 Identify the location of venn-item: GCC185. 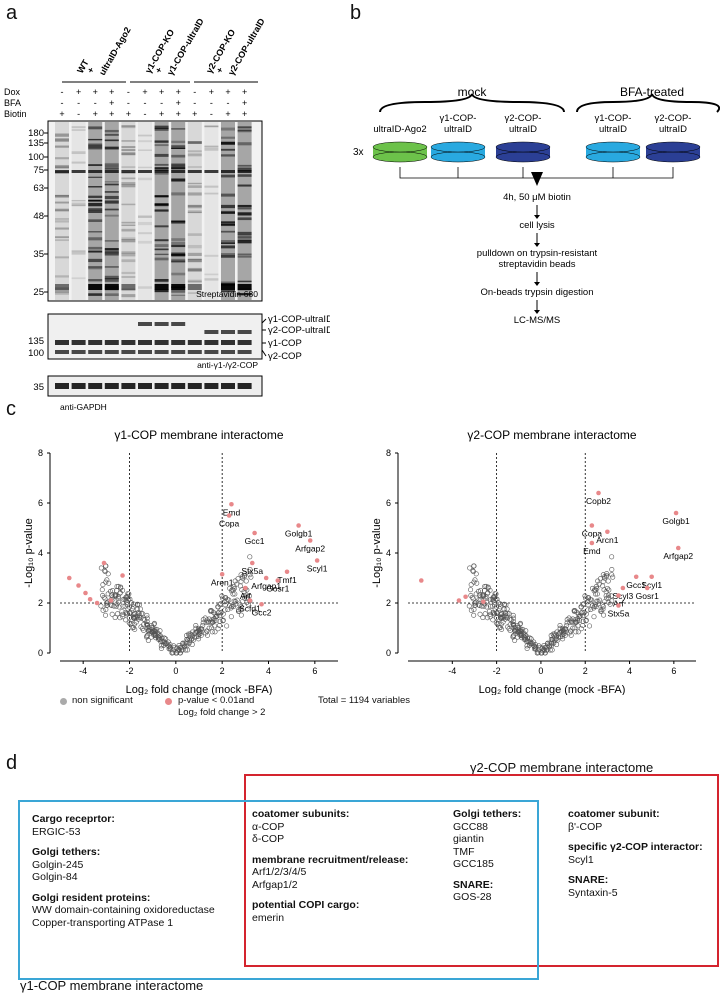
(473, 864).